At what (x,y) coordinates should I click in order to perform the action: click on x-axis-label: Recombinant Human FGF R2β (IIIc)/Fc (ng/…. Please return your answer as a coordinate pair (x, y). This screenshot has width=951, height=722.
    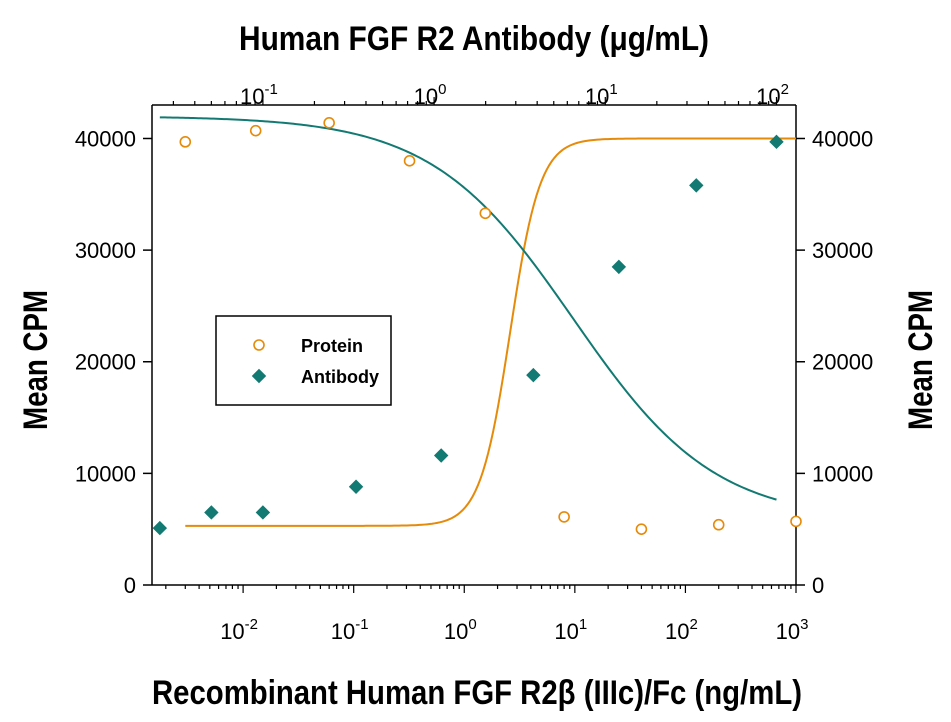
    Looking at the image, I should click on (477, 693).